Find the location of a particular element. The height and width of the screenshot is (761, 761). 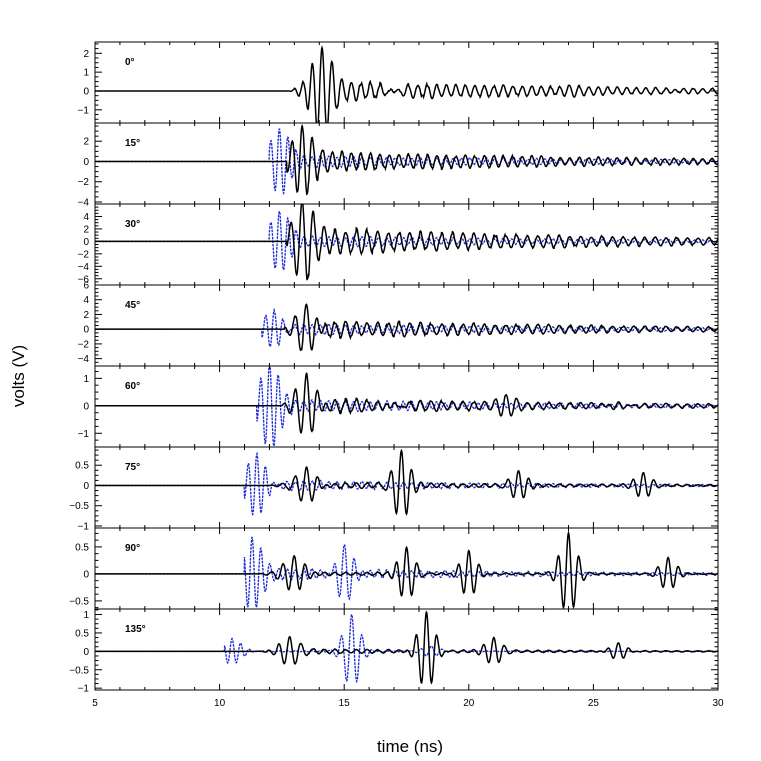

x-axis-title: time (ns) is located at coordinates (410, 746).